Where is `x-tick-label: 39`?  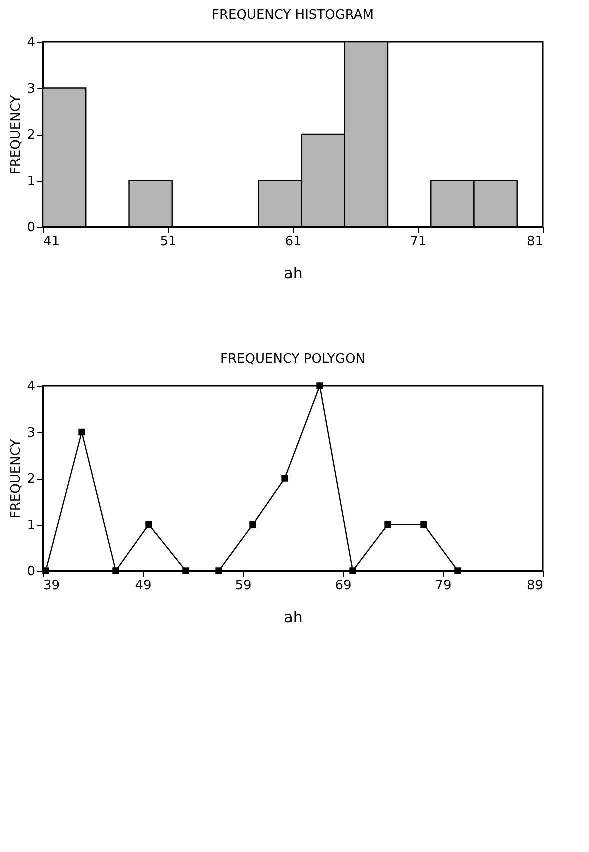 x-tick-label: 39 is located at coordinates (52, 586).